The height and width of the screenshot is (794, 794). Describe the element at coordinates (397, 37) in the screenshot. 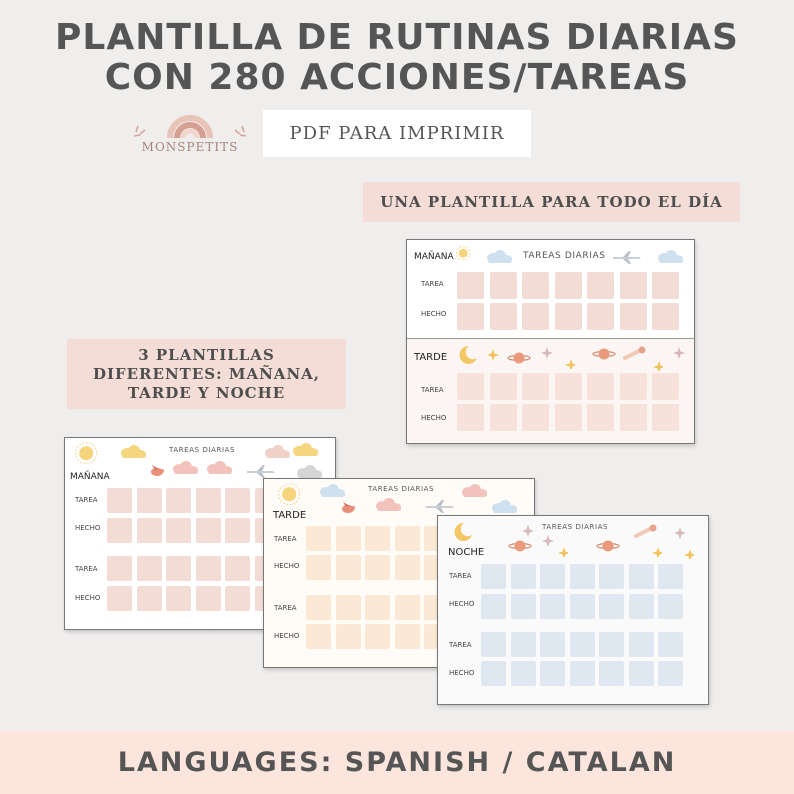

I see `page-title-line-1: PLANTILLA DE RUTINAS DIARIAS` at that location.